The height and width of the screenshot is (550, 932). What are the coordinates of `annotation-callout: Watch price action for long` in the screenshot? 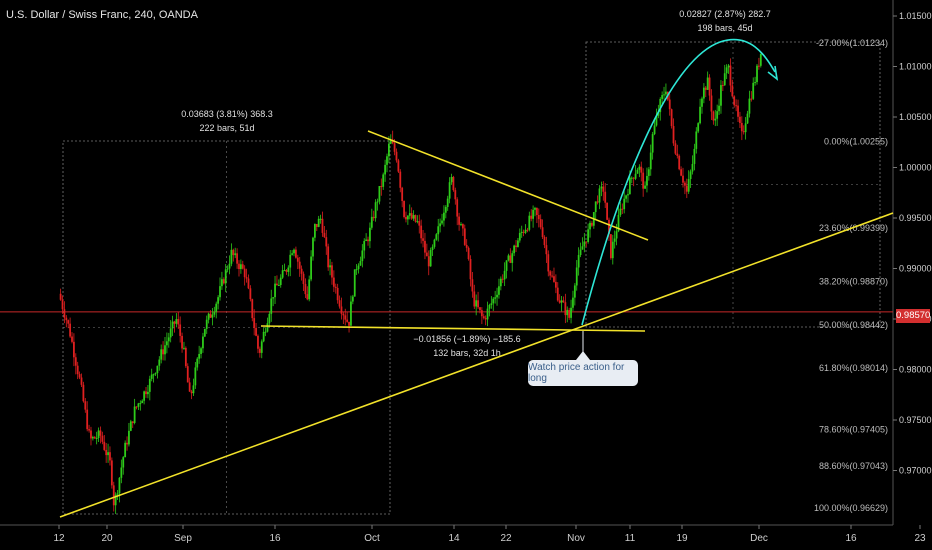 It's located at (583, 368).